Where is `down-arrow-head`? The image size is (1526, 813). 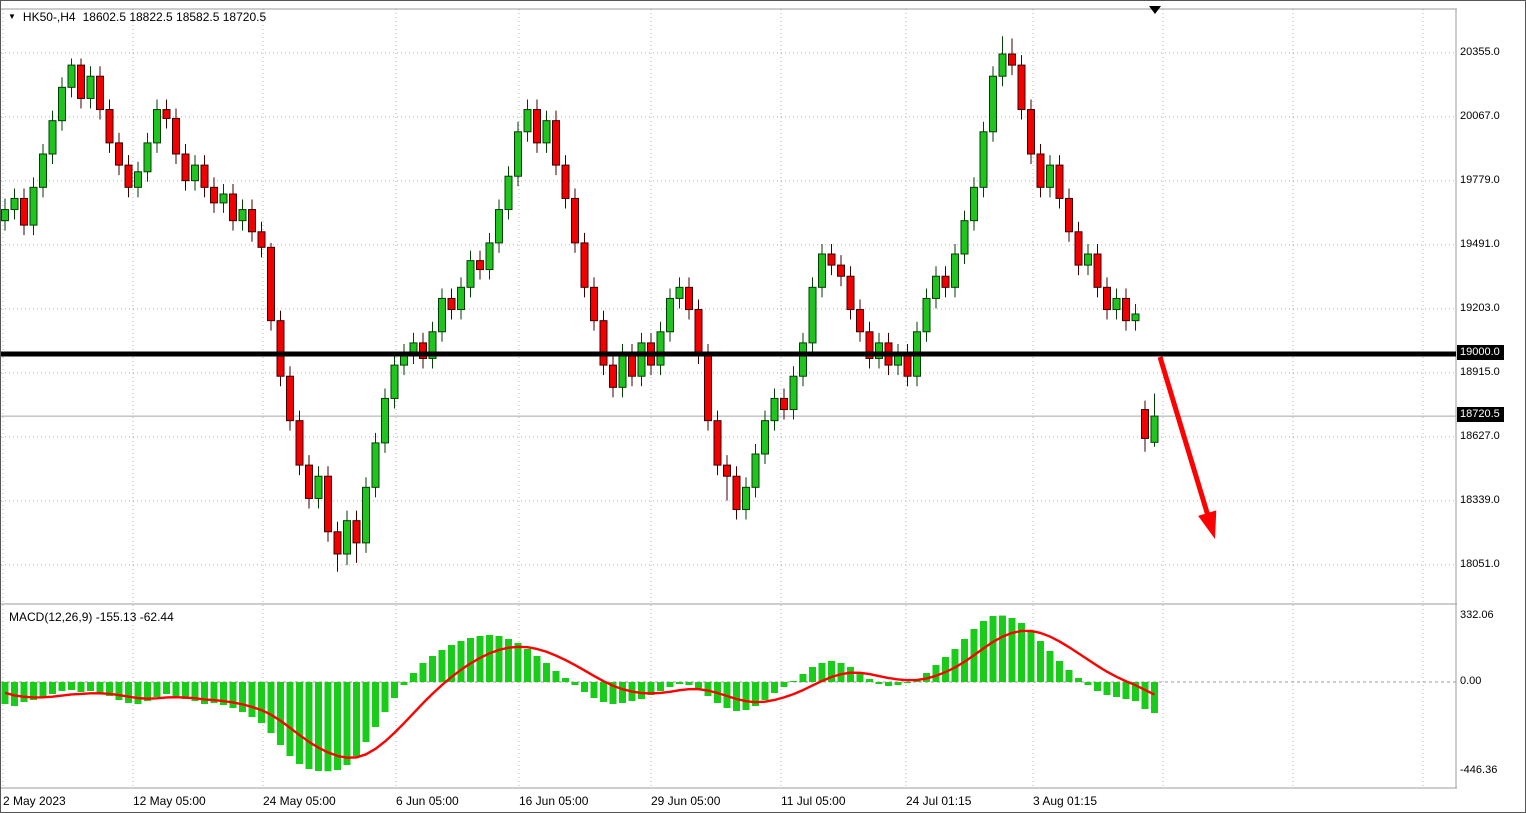
down-arrow-head is located at coordinates (1207, 524).